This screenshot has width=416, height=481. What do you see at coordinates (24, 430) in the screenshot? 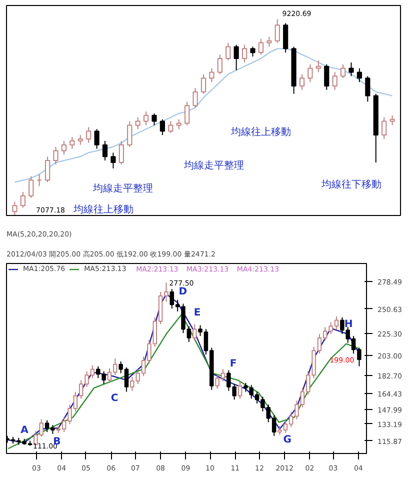
I see `annotation: A` at bounding box center [24, 430].